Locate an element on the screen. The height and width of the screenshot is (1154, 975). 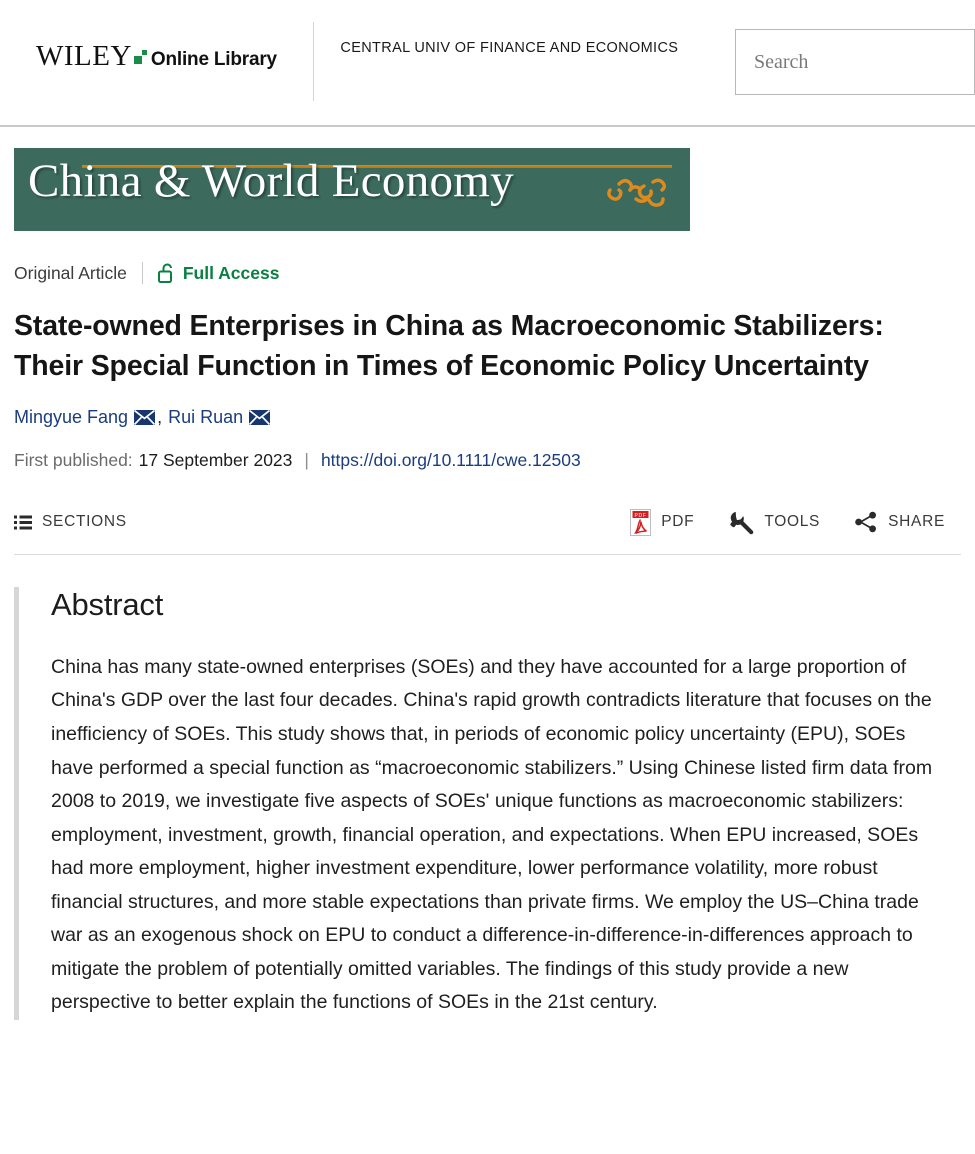
wrench-icon is located at coordinates (742, 523).